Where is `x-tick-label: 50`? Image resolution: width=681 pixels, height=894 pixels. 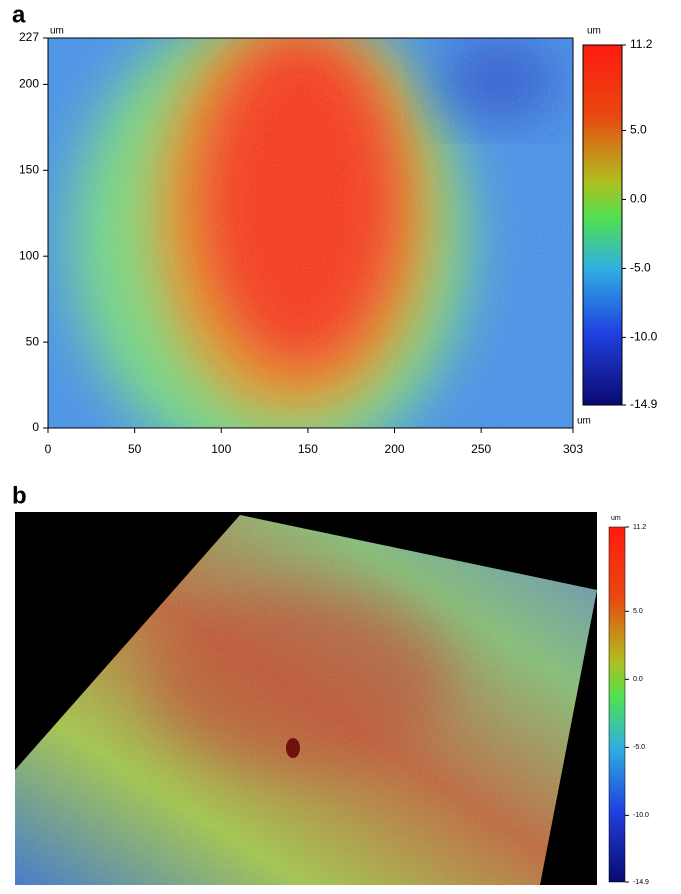 x-tick-label: 50 is located at coordinates (135, 449).